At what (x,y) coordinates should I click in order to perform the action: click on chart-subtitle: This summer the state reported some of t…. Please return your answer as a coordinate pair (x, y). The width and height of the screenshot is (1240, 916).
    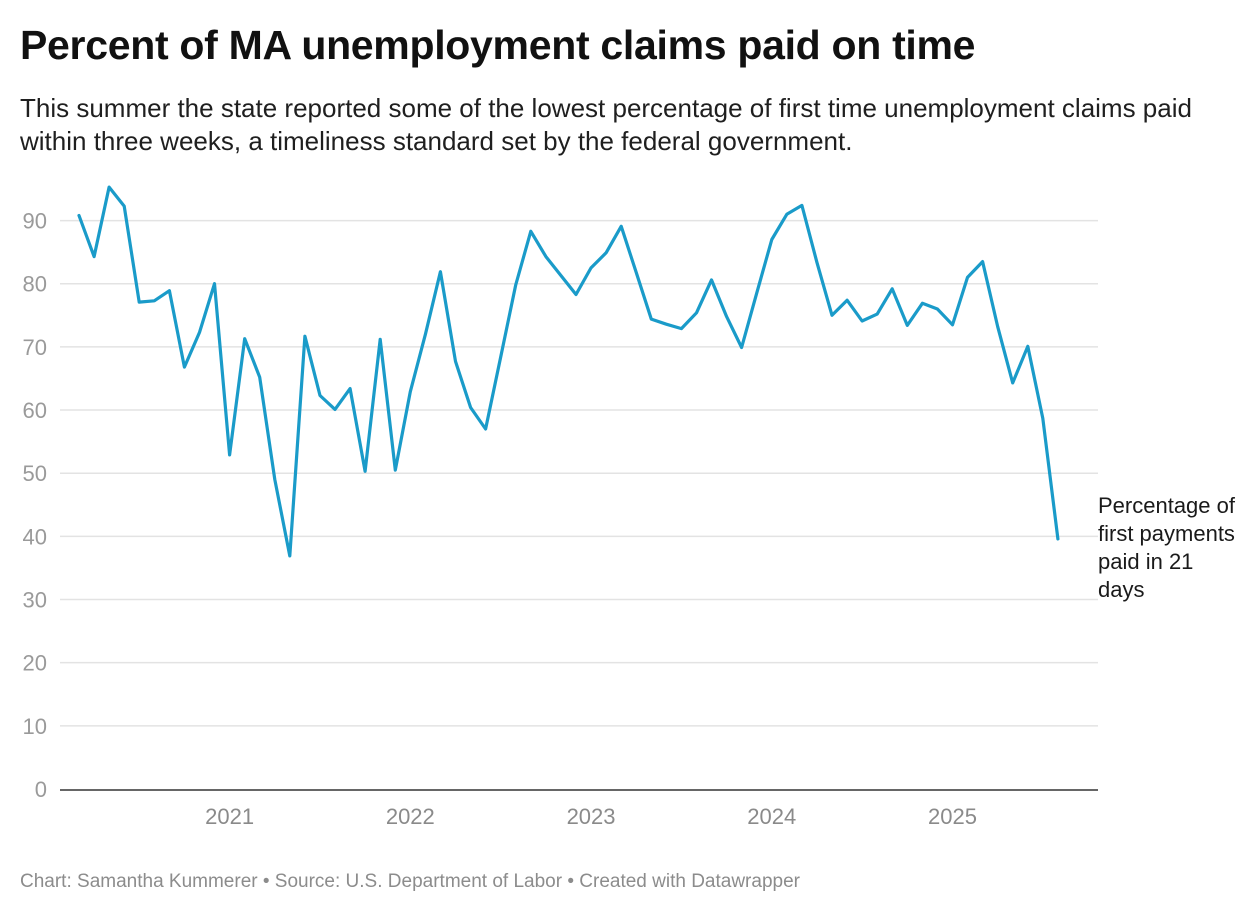
    Looking at the image, I should click on (606, 124).